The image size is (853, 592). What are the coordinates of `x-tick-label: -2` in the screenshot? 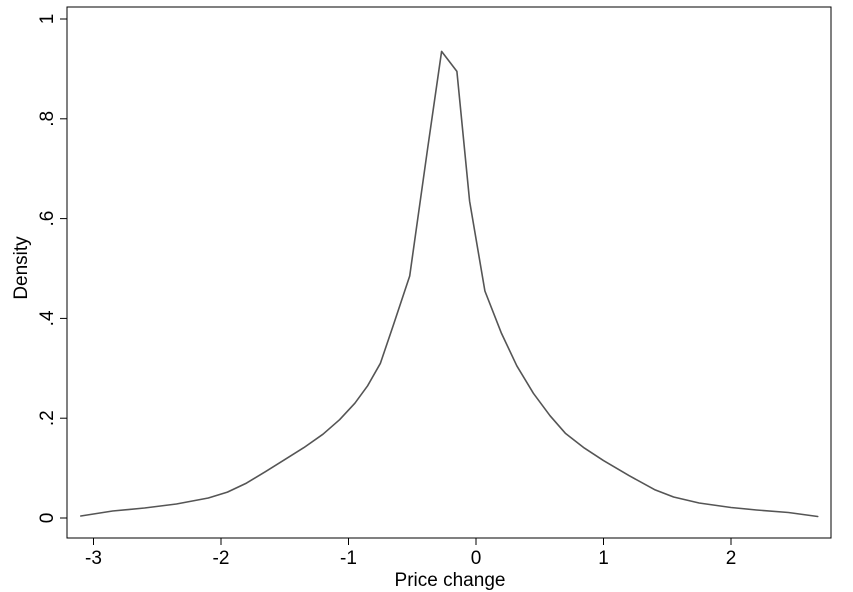 It's located at (221, 558).